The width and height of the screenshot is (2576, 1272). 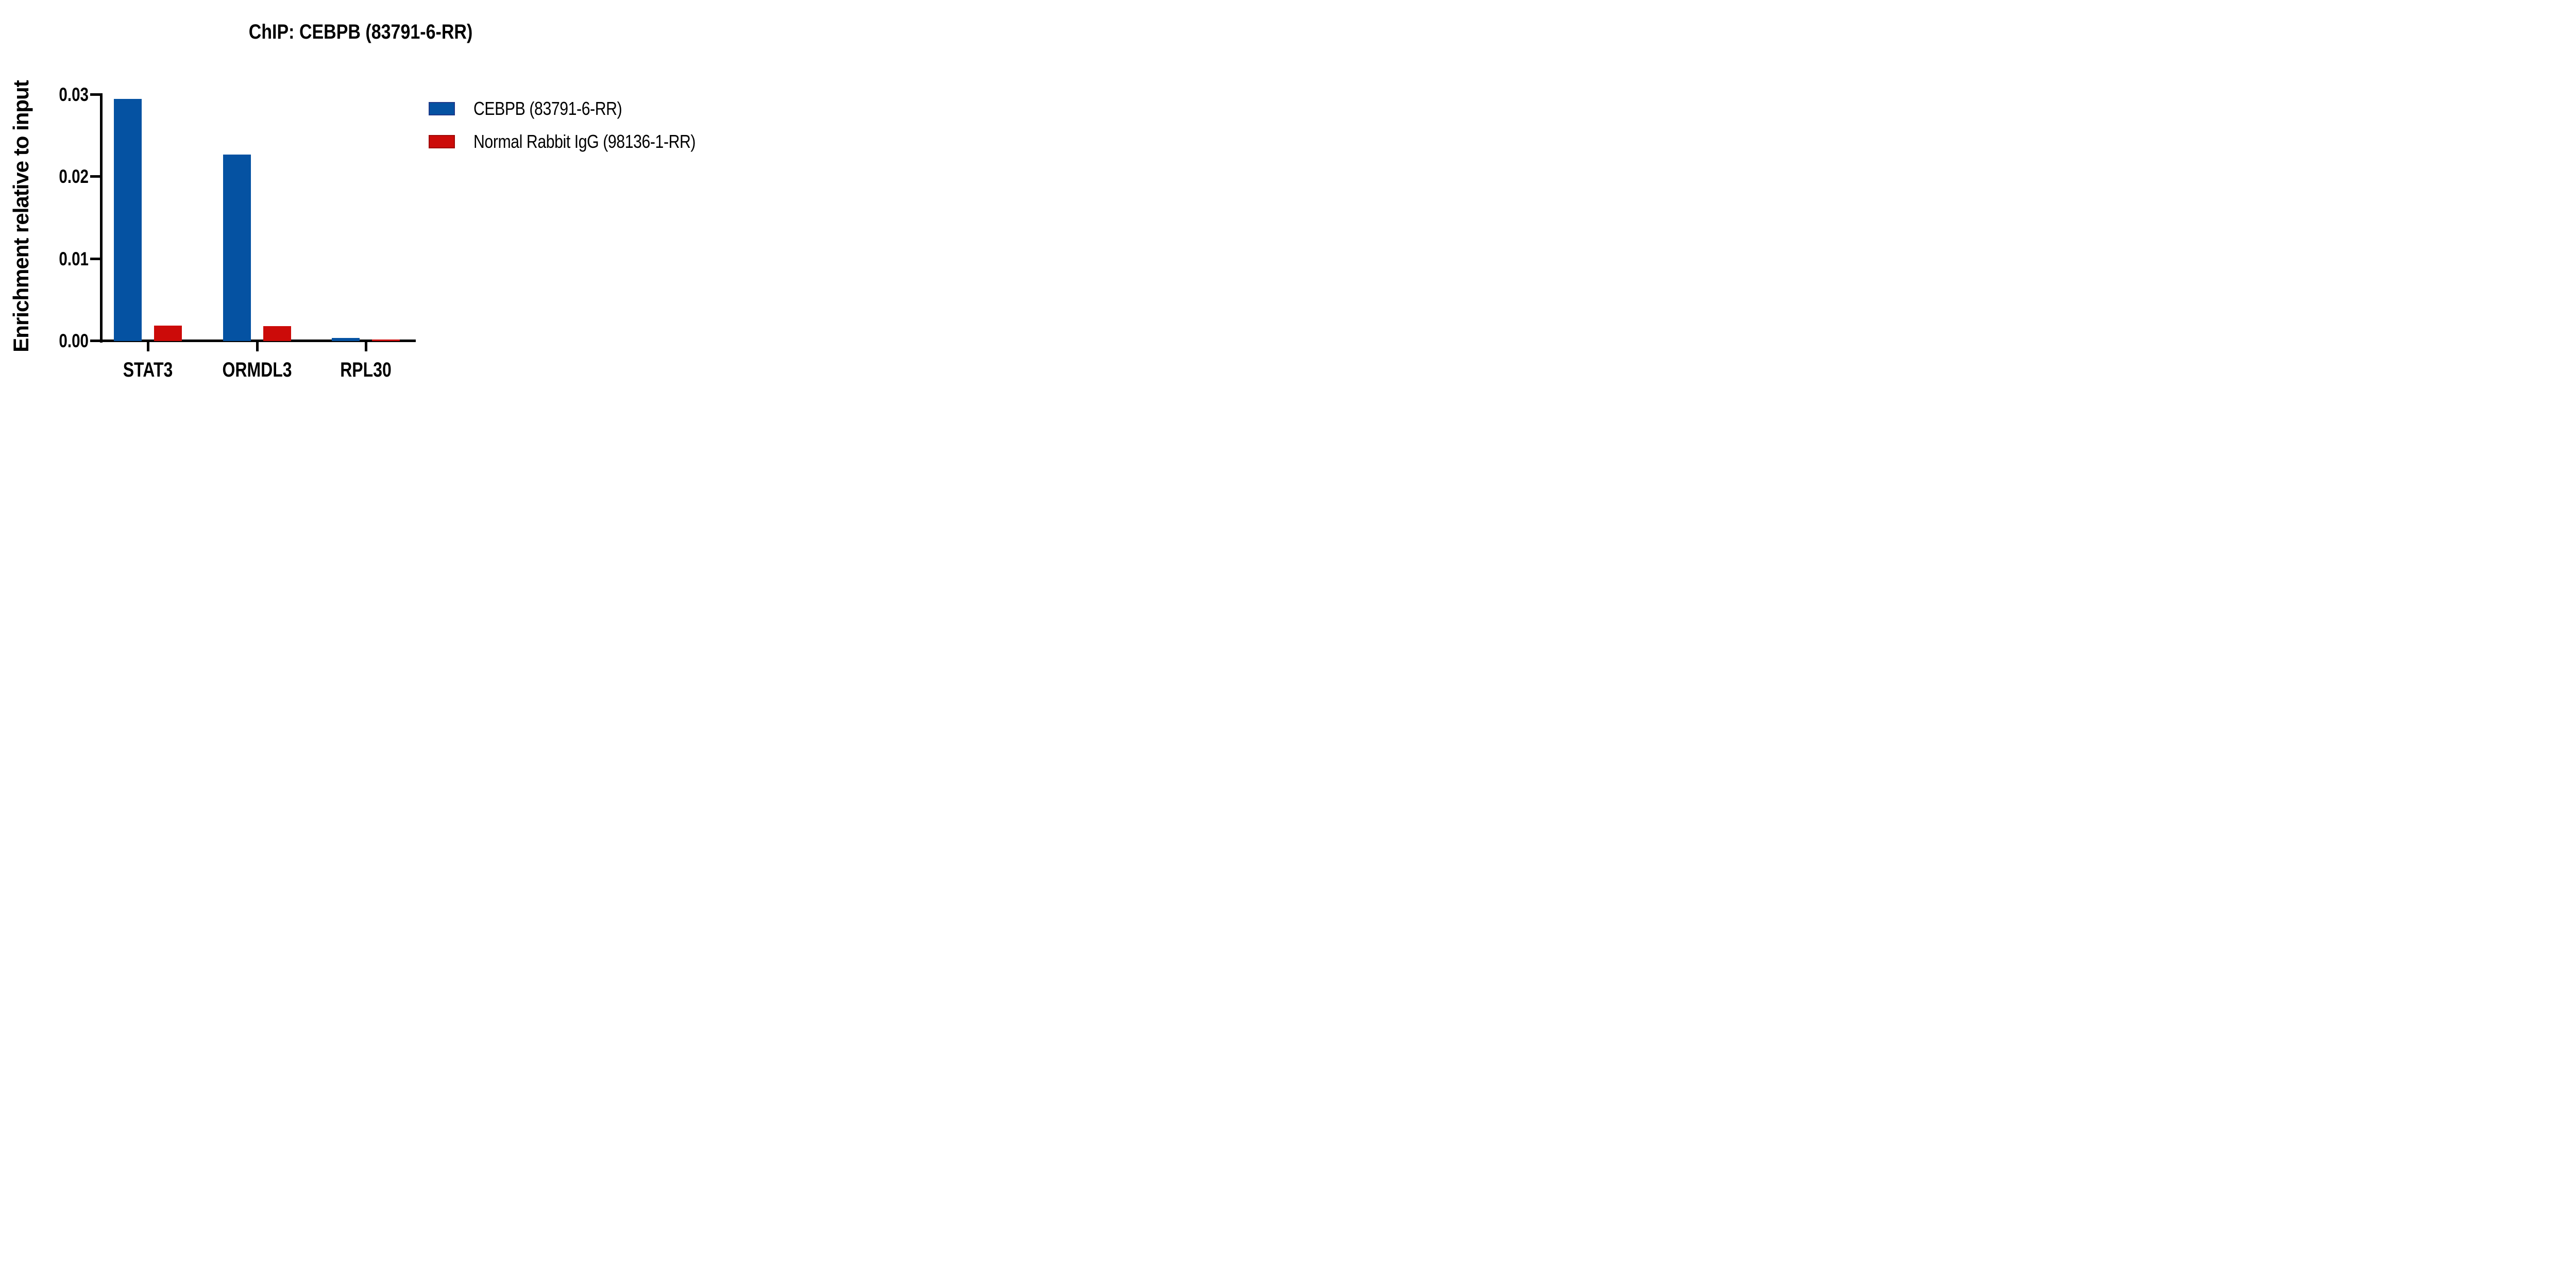 What do you see at coordinates (237, 248) in the screenshot?
I see `bar-ormdl3-cebpb` at bounding box center [237, 248].